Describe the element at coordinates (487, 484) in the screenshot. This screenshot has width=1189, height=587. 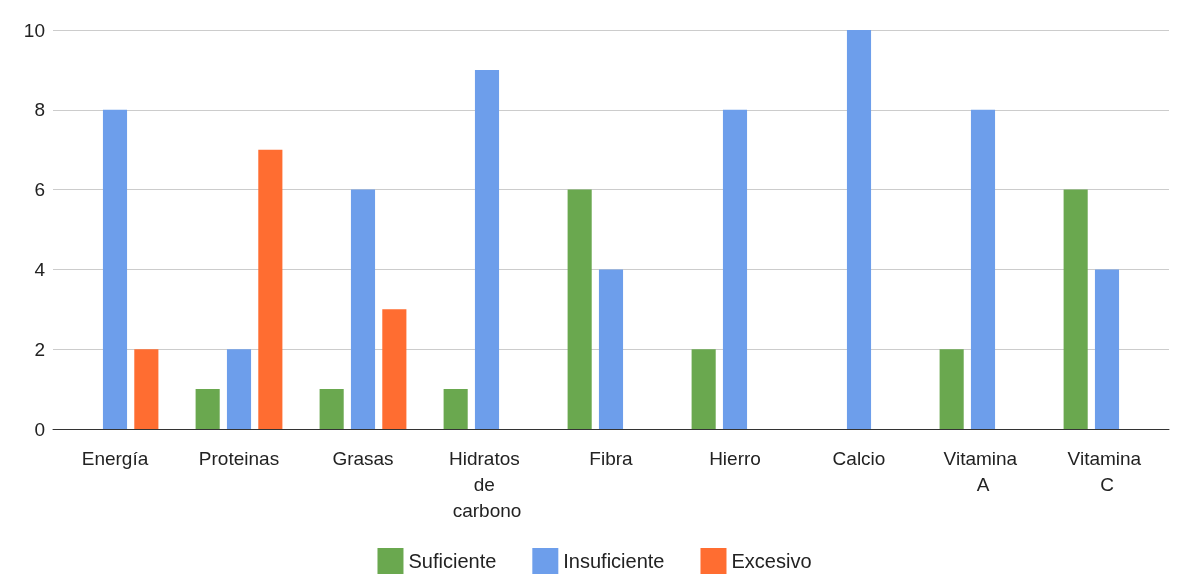
I see `x-tick-label: Hidratos de carbono` at that location.